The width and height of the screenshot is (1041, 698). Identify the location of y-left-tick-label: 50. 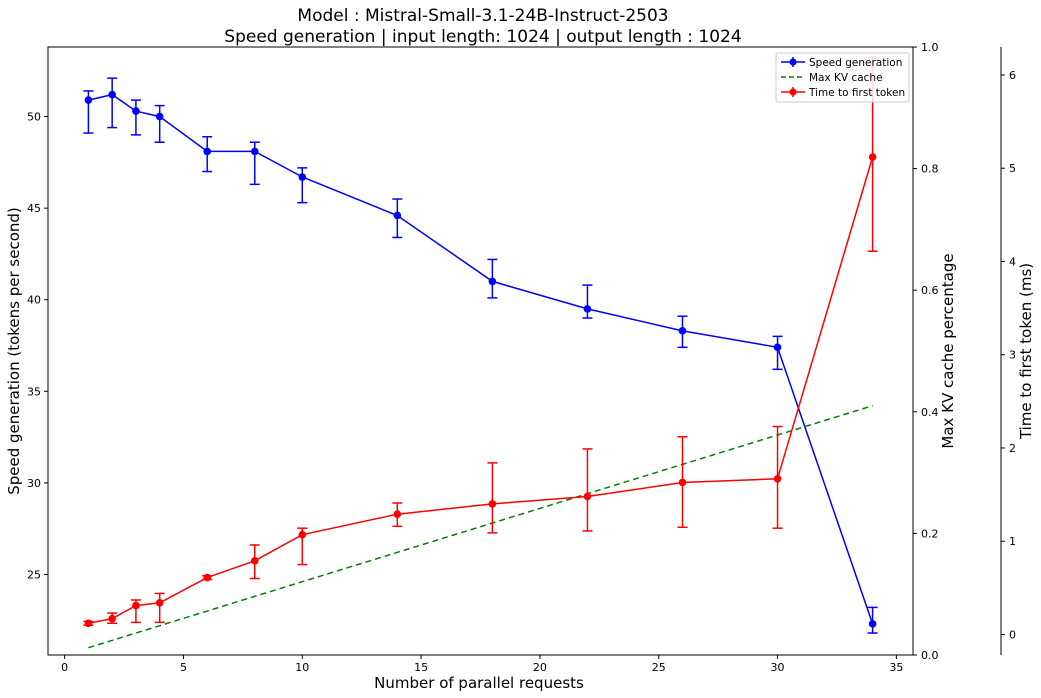
(34, 117).